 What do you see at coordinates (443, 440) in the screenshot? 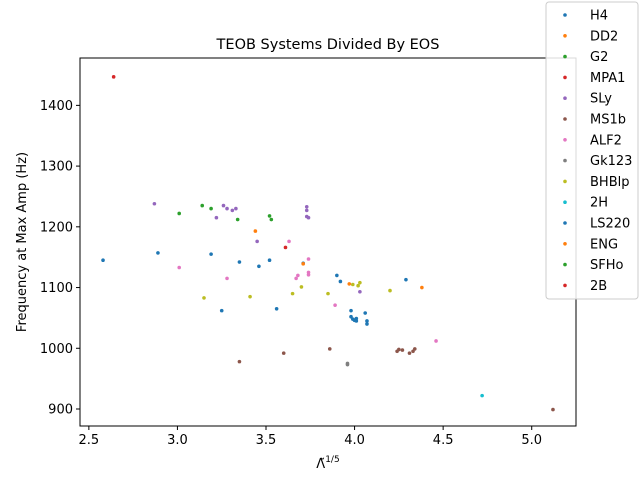
I see `x-tick-label: 4.5` at bounding box center [443, 440].